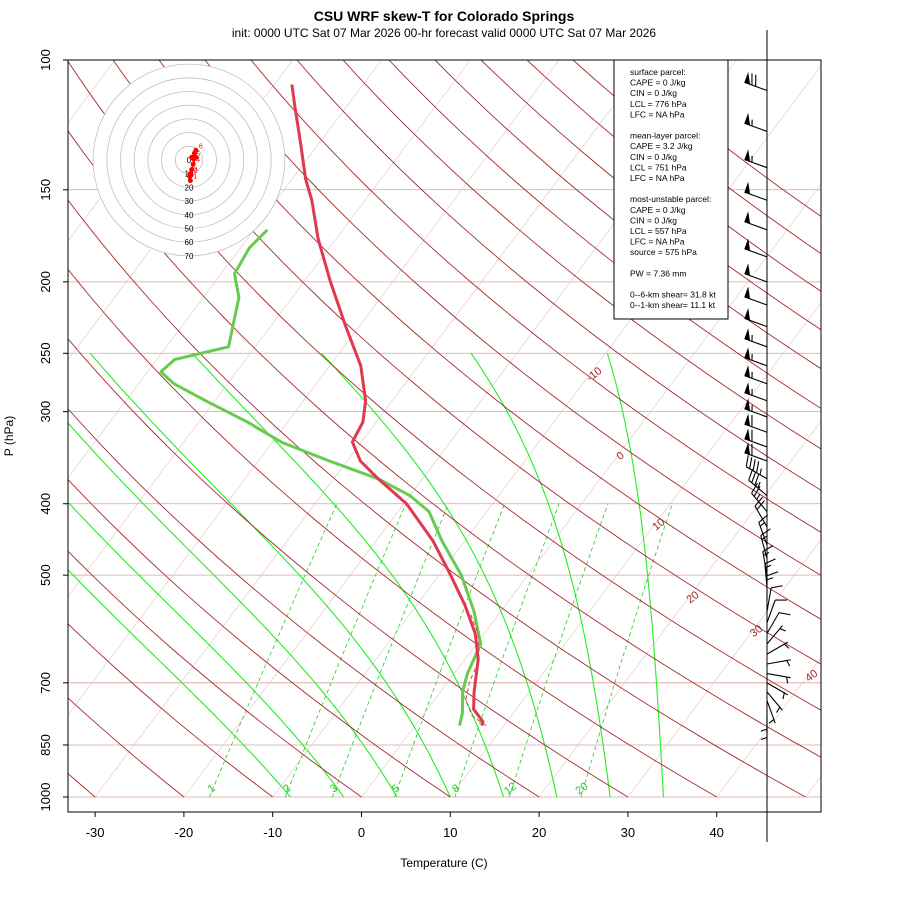  Describe the element at coordinates (272, 832) in the screenshot. I see `x-tick-label: -10` at that location.